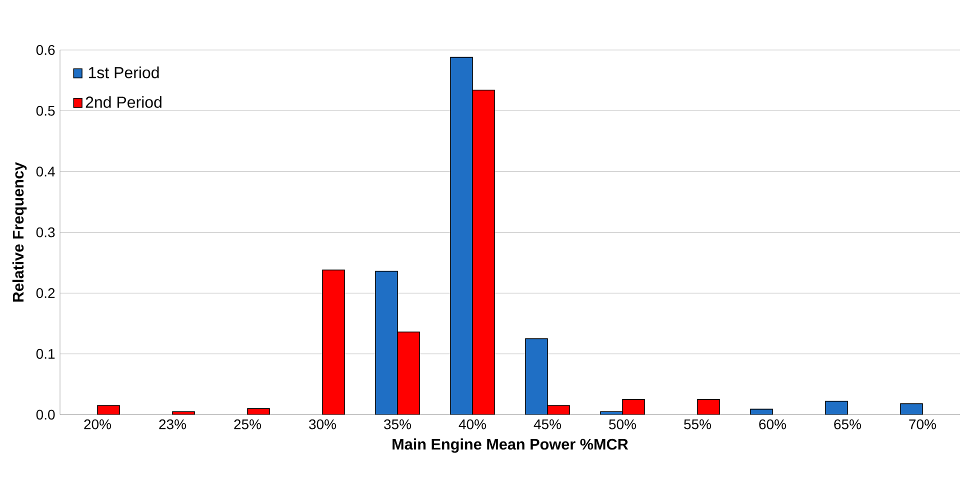  What do you see at coordinates (19, 232) in the screenshot?
I see `y-axis-title: Relative Frequency` at bounding box center [19, 232].